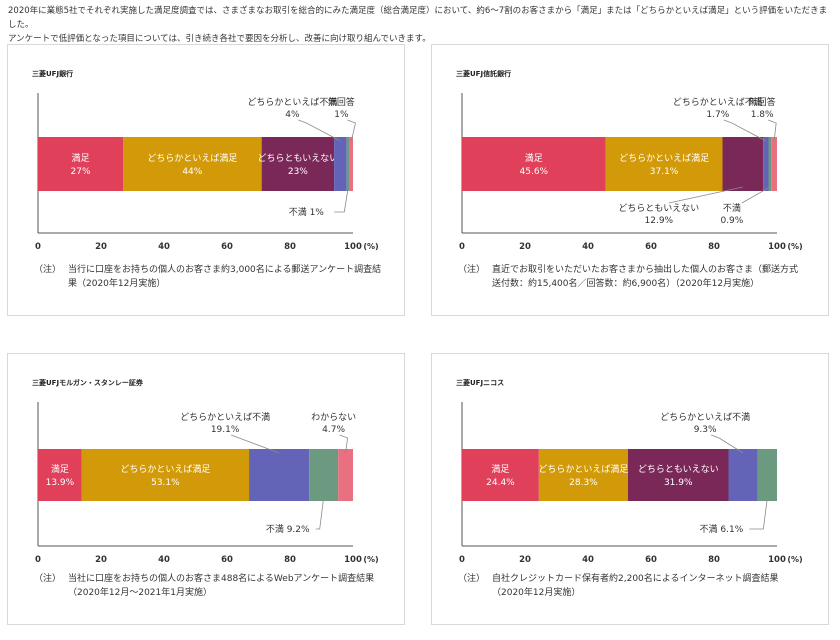 The height and width of the screenshot is (640, 840). Describe the element at coordinates (717, 115) in the screenshot. I see `segment-value-label: 1.7%` at that location.